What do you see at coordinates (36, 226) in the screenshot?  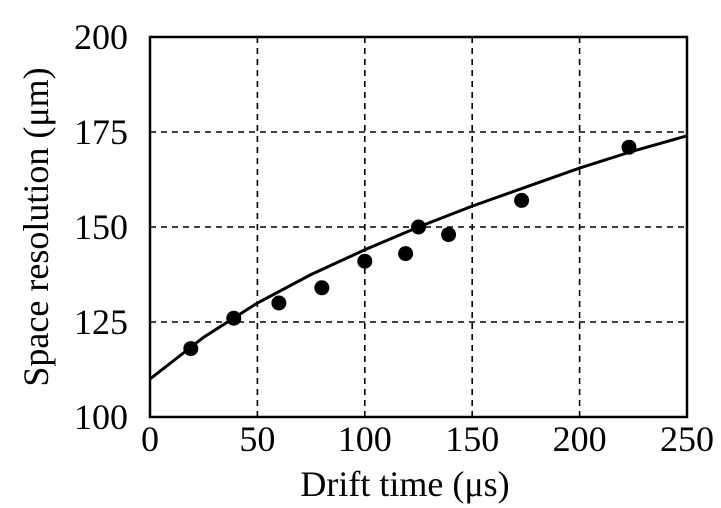 I see `y-axis-label: Space resolution (μm)` at bounding box center [36, 226].